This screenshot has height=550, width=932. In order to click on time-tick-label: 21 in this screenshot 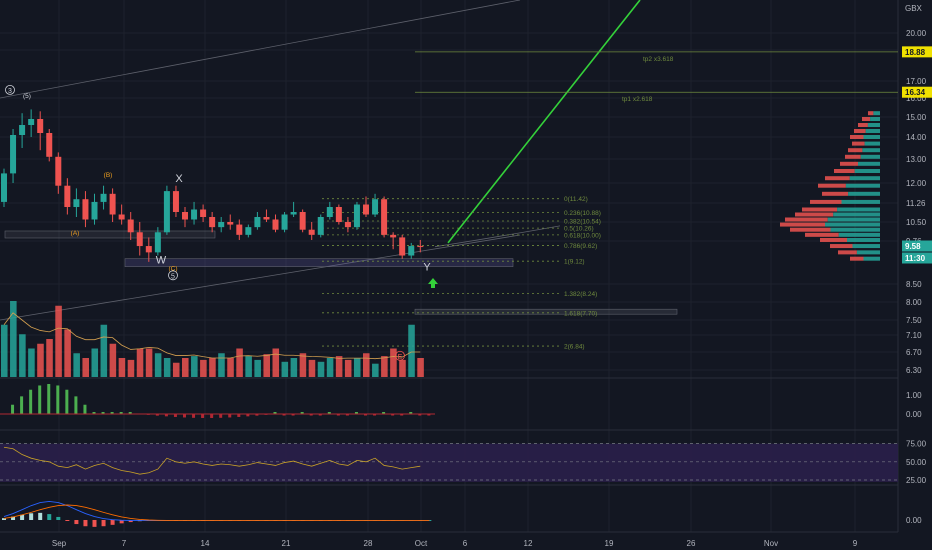, I will do `click(286, 543)`.